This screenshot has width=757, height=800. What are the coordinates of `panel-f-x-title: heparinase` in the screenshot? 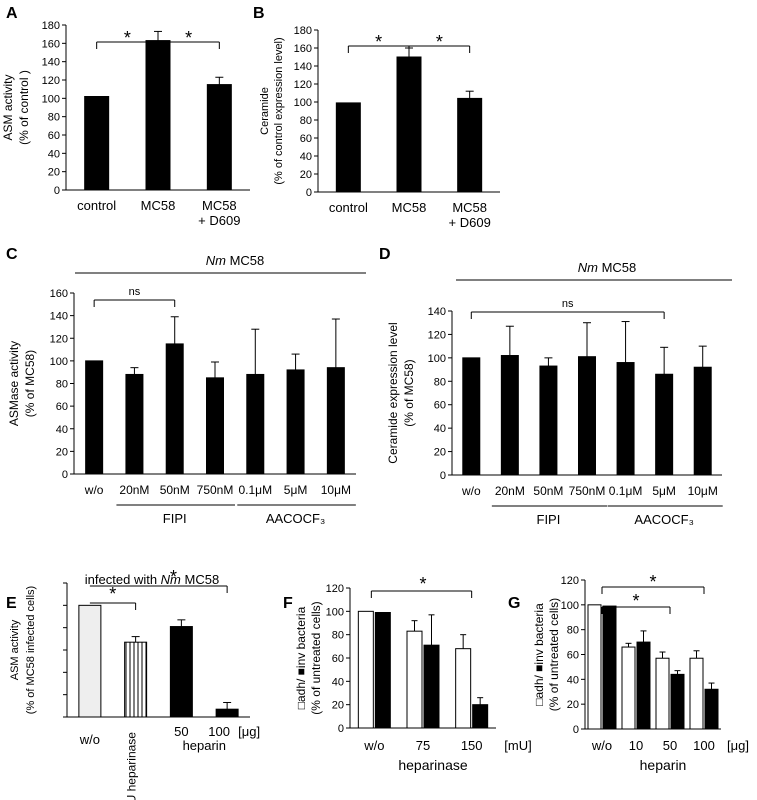 It's located at (432, 765).